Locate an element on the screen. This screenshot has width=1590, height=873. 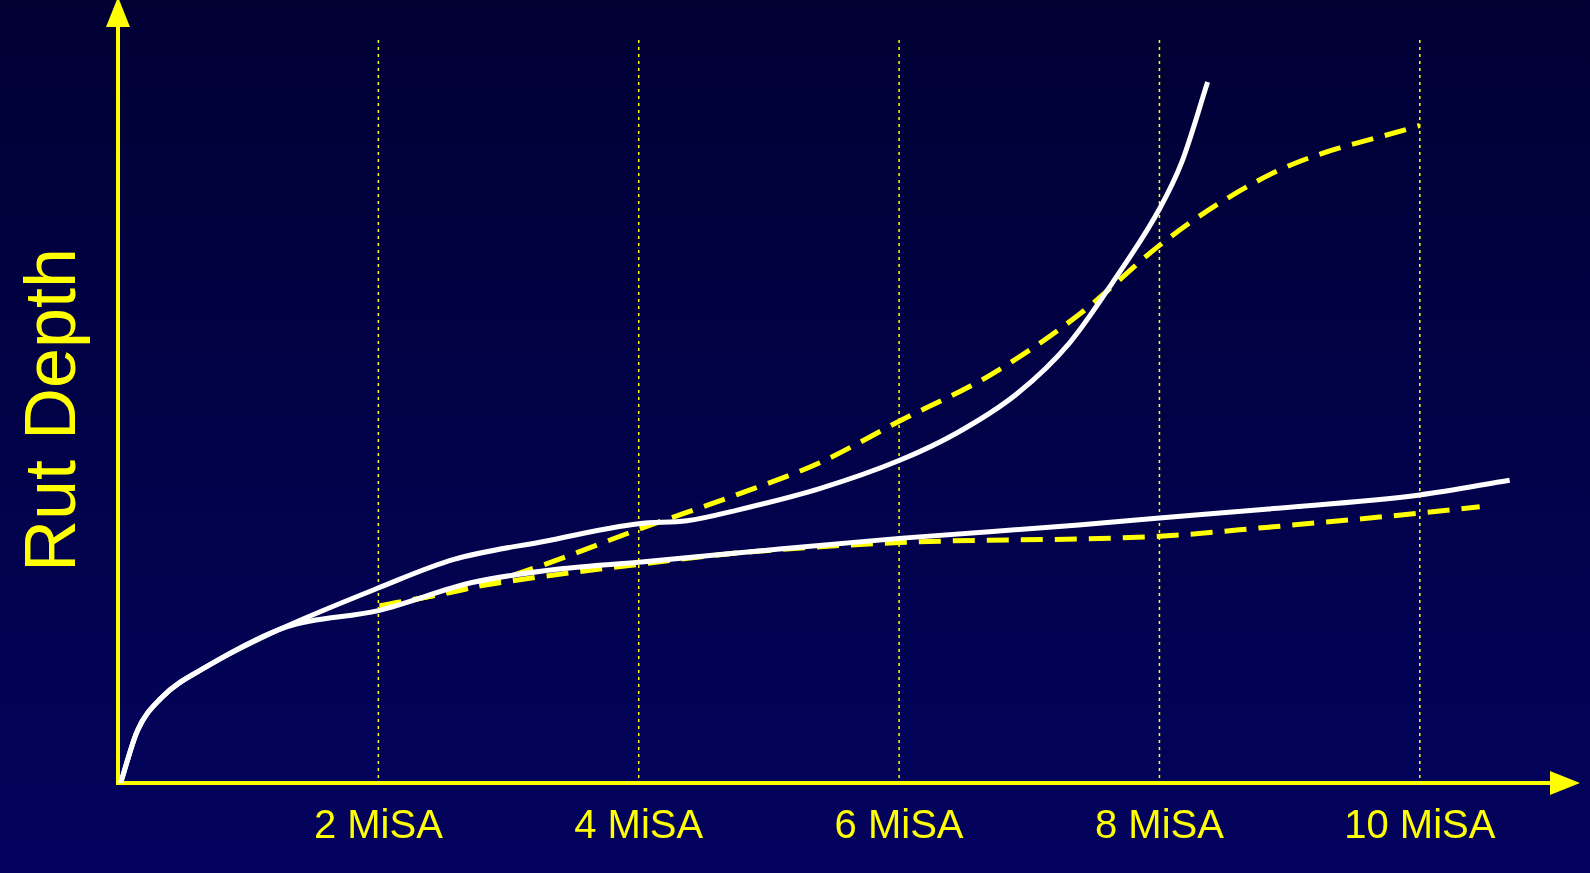
x-tick-label: 4 MiSA is located at coordinates (639, 824).